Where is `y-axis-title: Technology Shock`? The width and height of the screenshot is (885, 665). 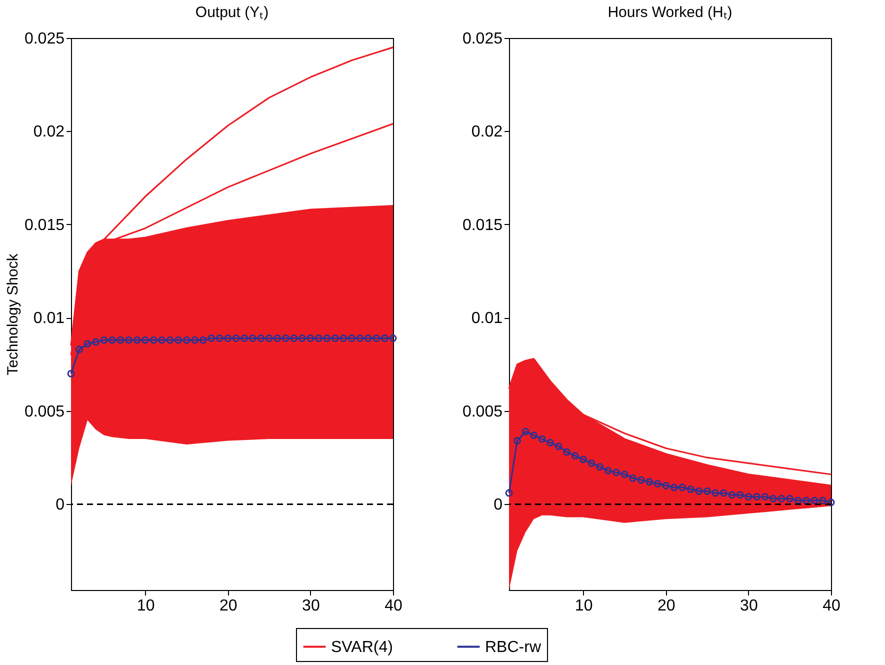 y-axis-title: Technology Shock is located at coordinates (13, 314).